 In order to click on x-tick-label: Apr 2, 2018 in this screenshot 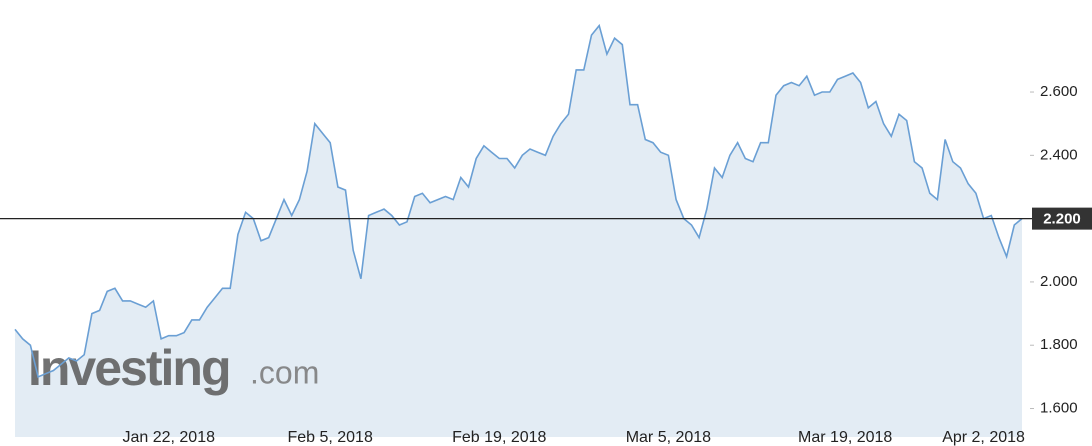, I will do `click(983, 437)`.